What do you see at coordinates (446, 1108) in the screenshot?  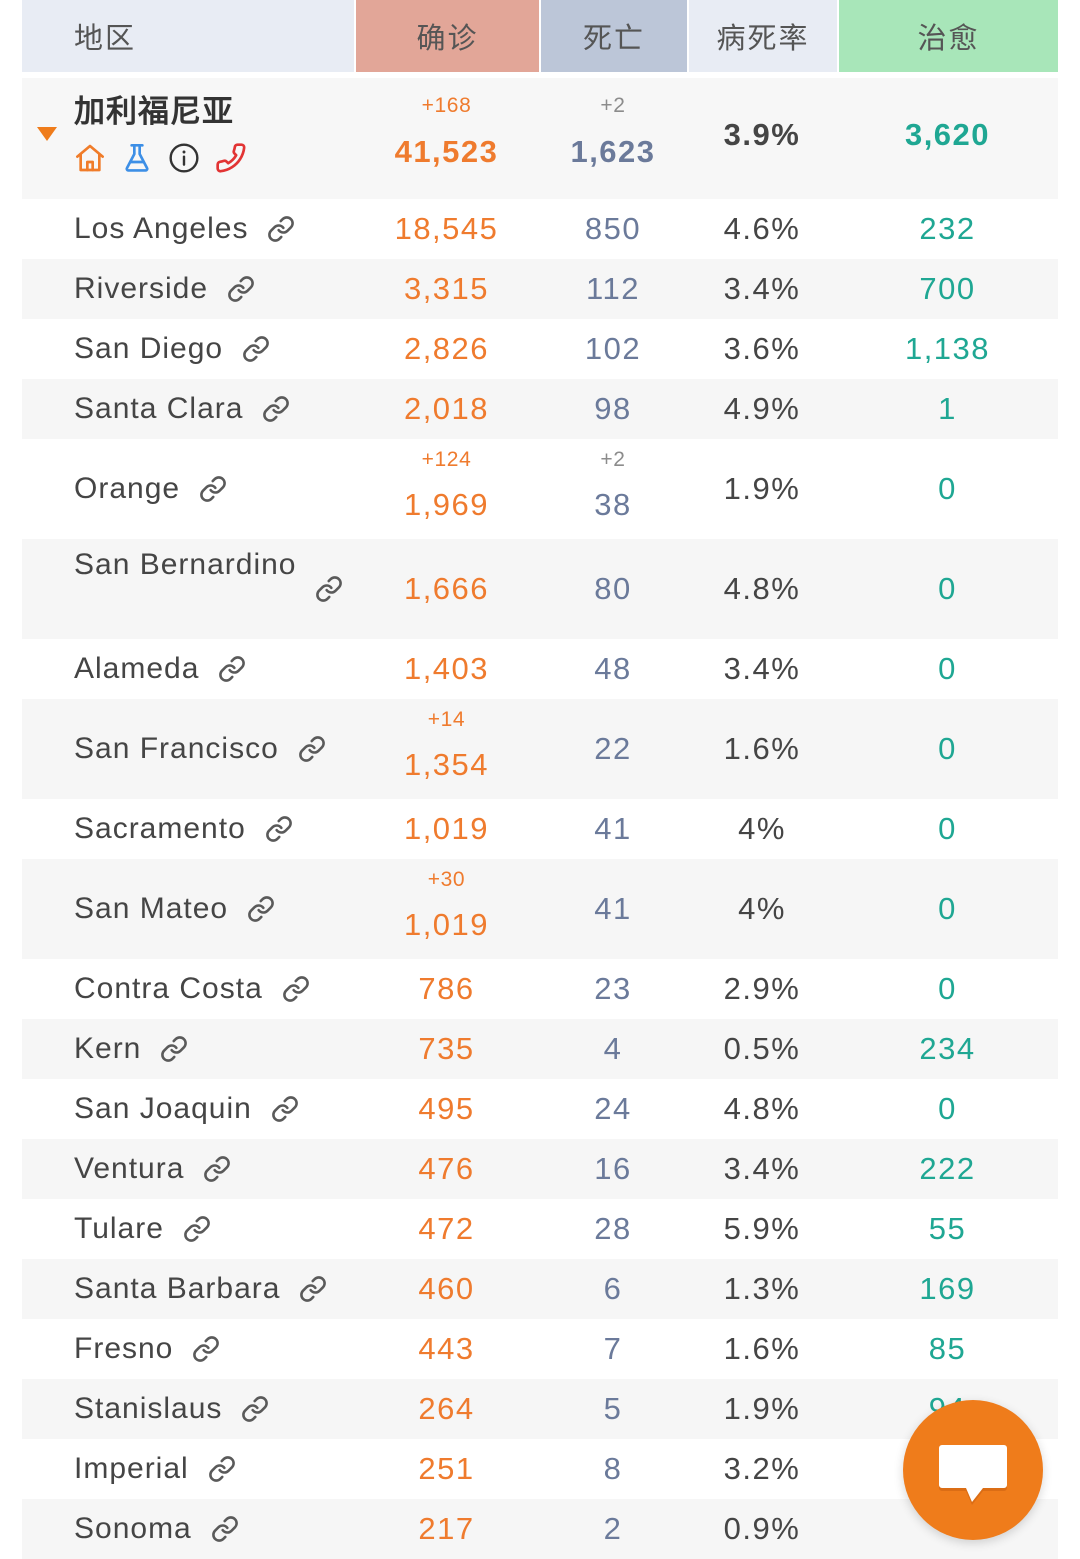 I see `confirmed-count: 495` at bounding box center [446, 1108].